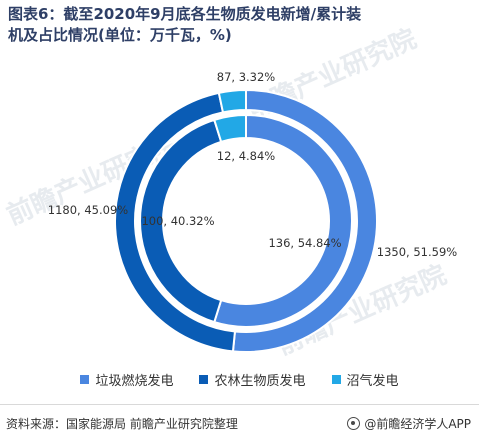 The height and width of the screenshot is (440, 479). I want to click on legend: 垃圾燃烧发电 农林生物质发电 沼气发电, so click(239, 379).